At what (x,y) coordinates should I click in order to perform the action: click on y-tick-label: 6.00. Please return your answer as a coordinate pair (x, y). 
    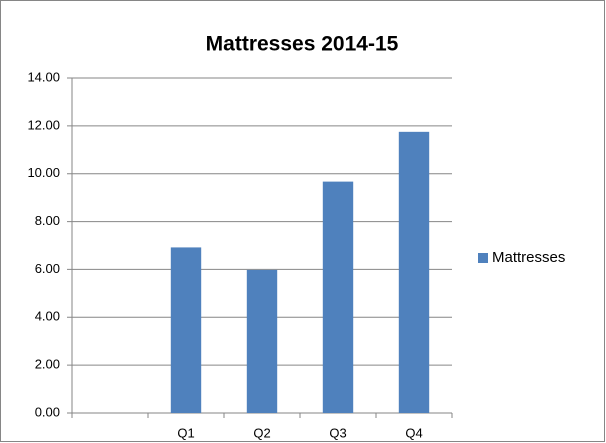
    Looking at the image, I should click on (47, 268).